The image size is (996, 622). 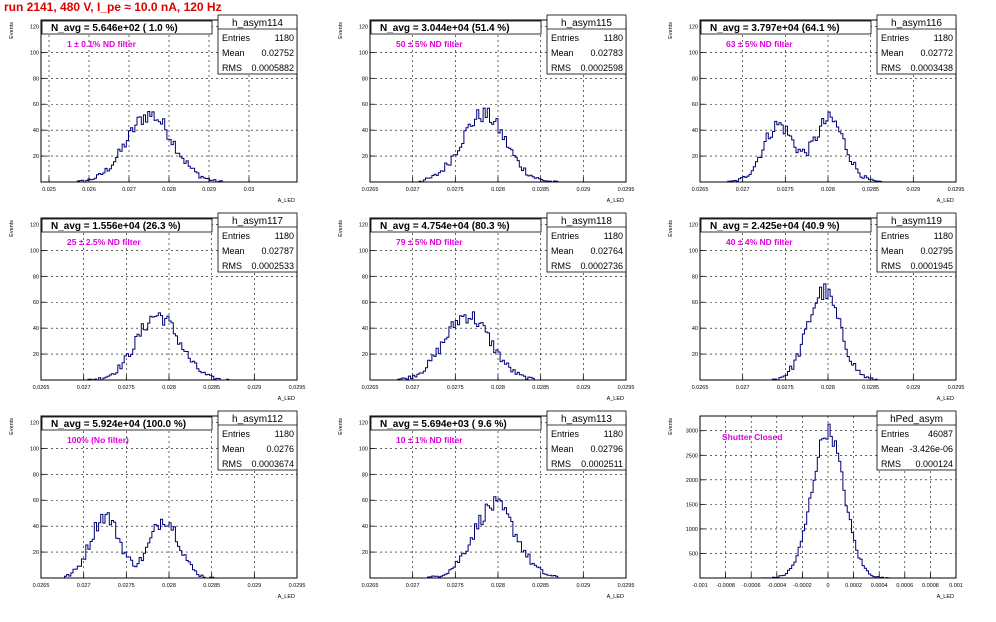 I want to click on x-tick-label: -0.001, so click(x=700, y=586).